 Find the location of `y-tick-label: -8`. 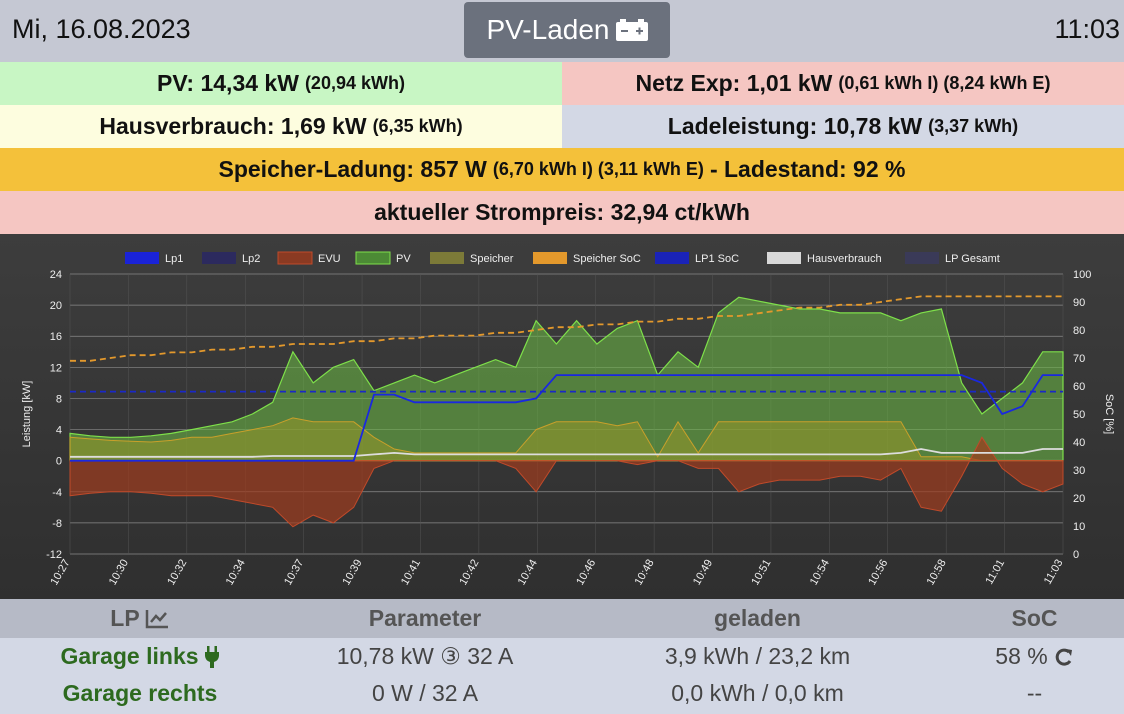

y-tick-label: -8 is located at coordinates (57, 524).